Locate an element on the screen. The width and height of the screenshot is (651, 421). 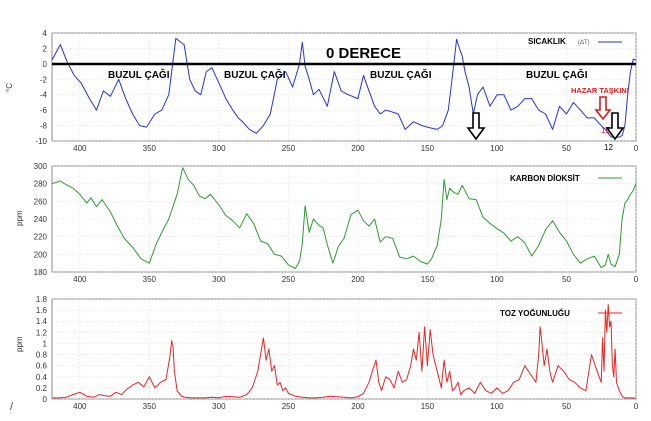
stray-mark: / is located at coordinates (12, 407).